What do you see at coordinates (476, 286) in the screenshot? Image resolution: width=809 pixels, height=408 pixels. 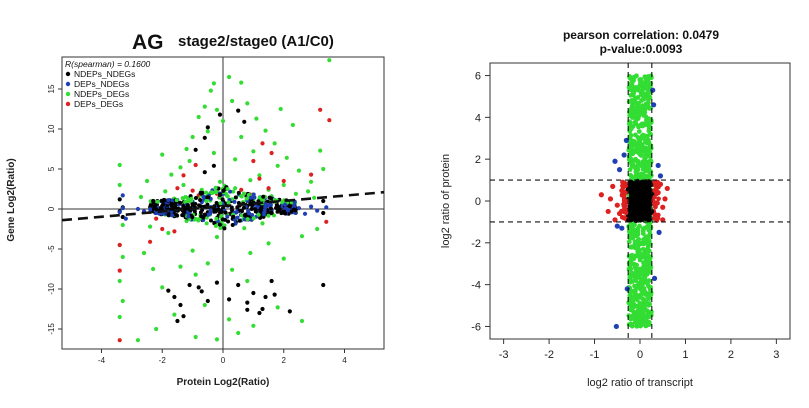 I see `right-y-tick-label: -4` at bounding box center [476, 286].